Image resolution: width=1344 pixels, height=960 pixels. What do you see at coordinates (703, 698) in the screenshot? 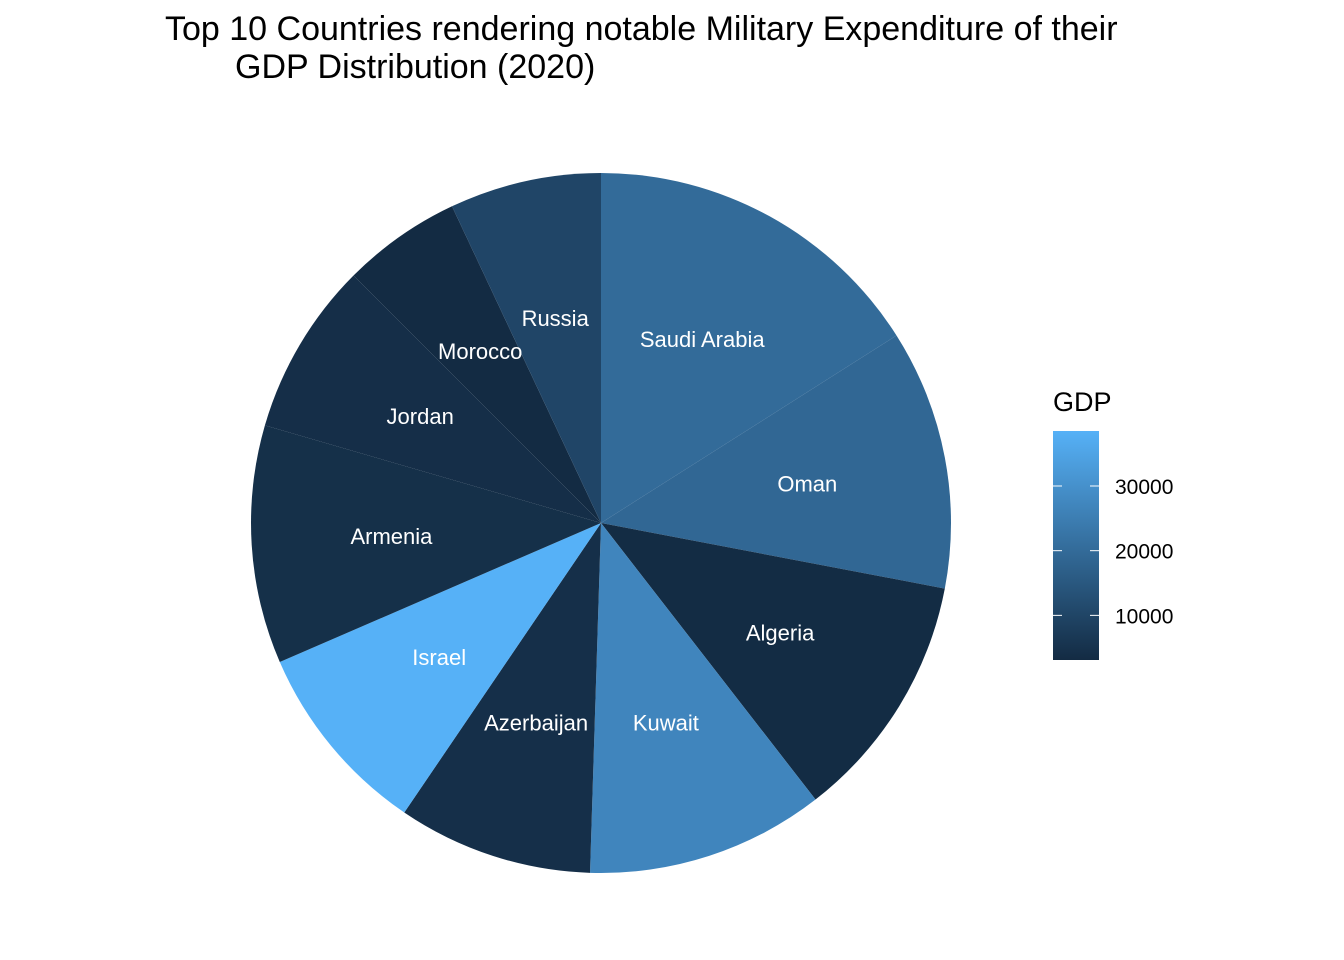
I see `pie-slice-kuwait` at bounding box center [703, 698].